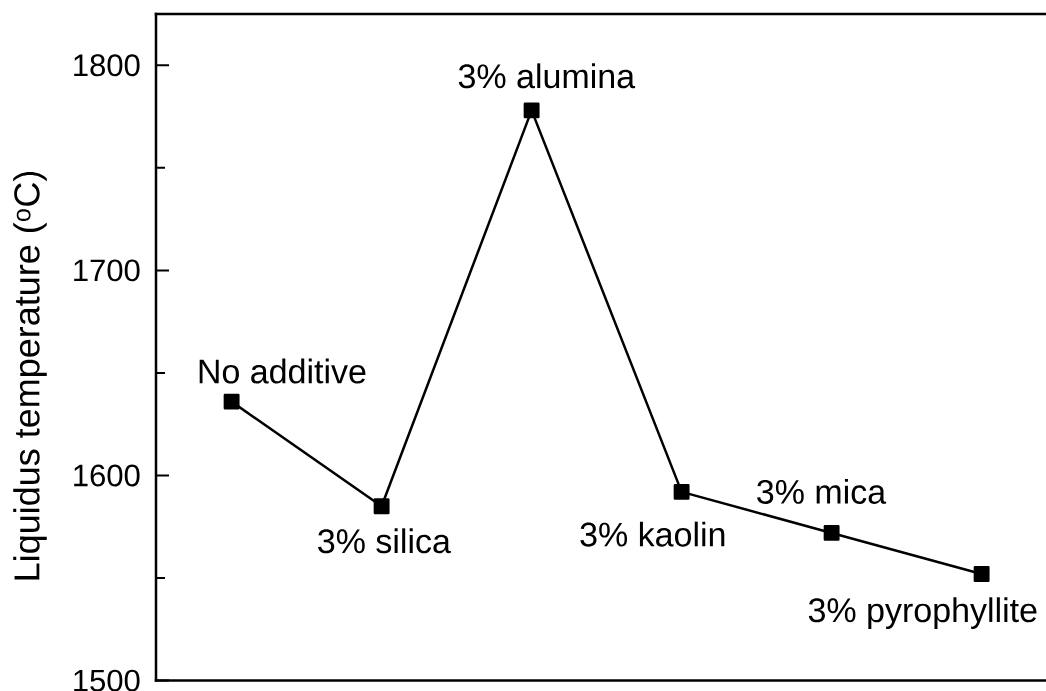 Image resolution: width=1046 pixels, height=691 pixels. Describe the element at coordinates (282, 371) in the screenshot. I see `annotation: No additive` at that location.